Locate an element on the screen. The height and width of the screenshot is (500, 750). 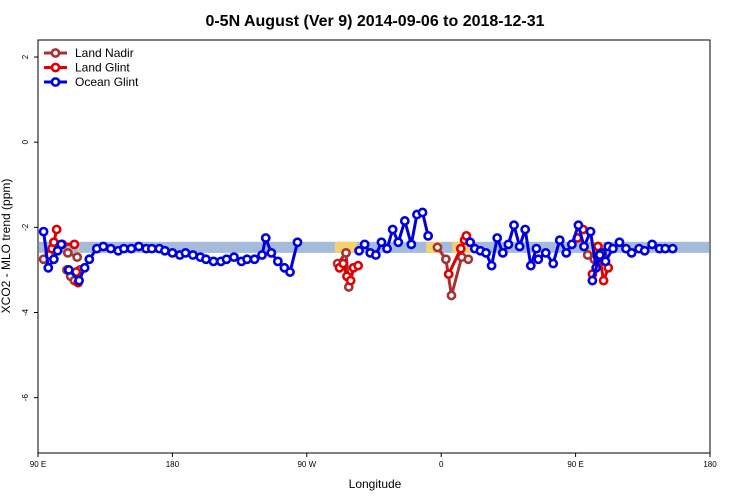
band-ocean is located at coordinates (374, 247).